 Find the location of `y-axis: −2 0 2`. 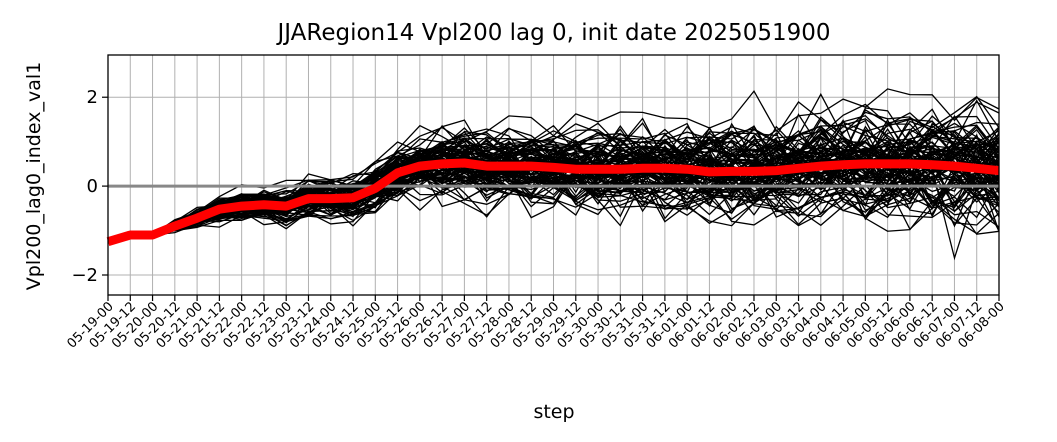

y-axis: −2 0 2 is located at coordinates (89, 186).